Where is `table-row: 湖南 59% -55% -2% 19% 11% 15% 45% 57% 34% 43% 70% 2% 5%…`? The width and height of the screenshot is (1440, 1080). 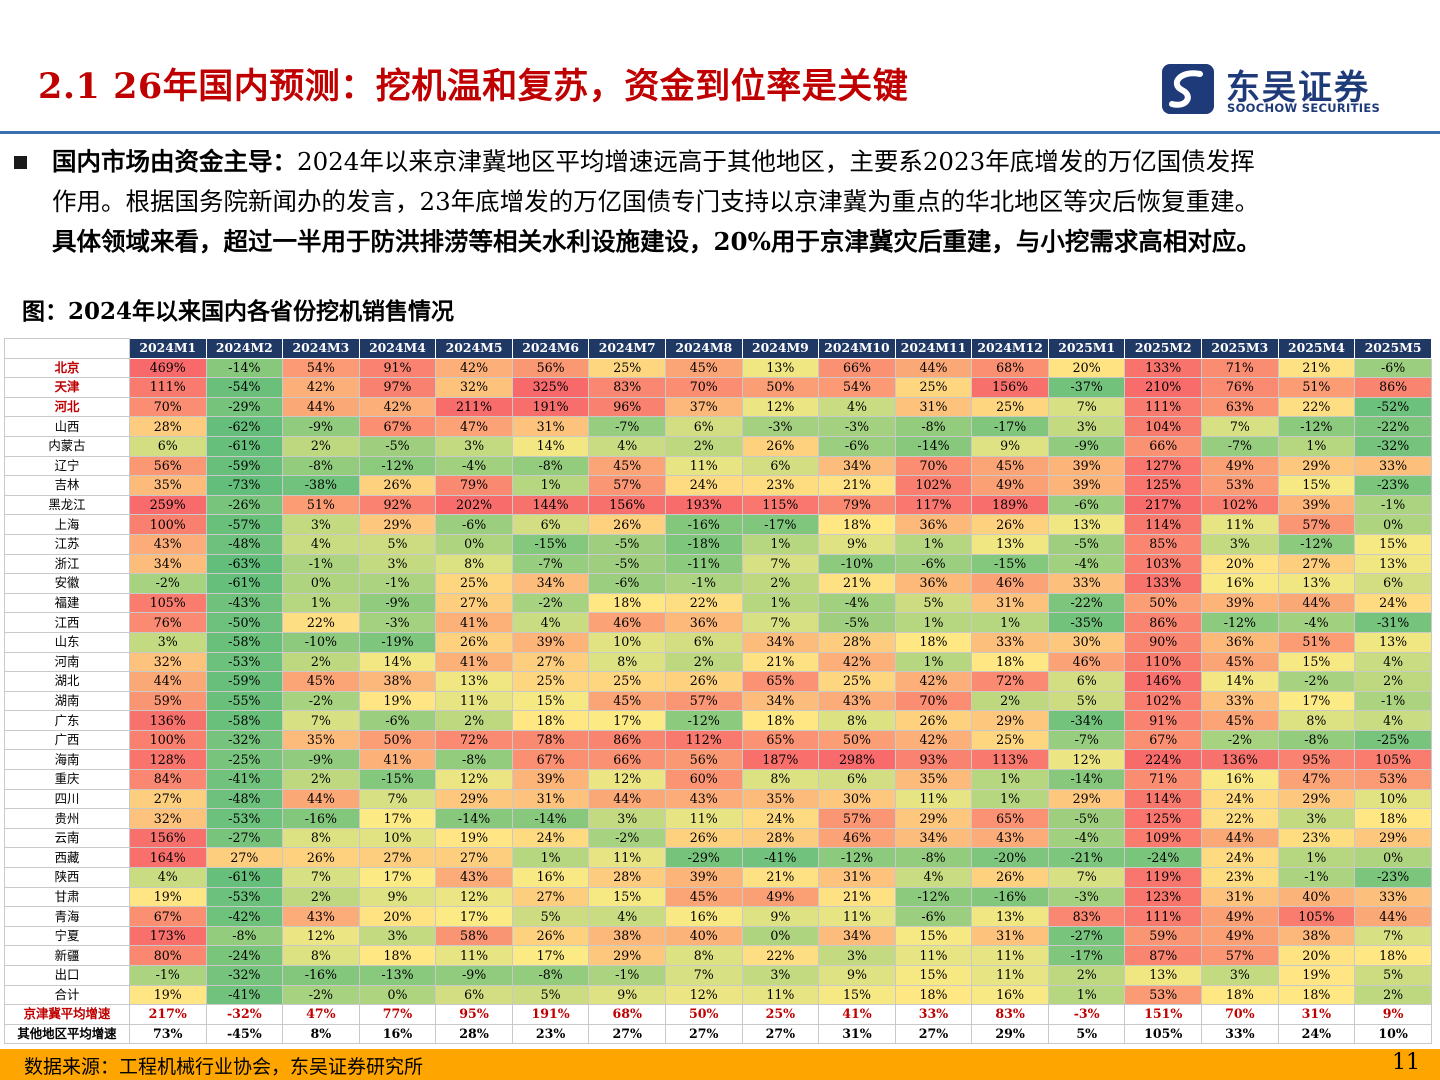
table-row: 湖南 59% -55% -2% 19% 11% 15% 45% 57% 34% 43% 70% 2% 5%… is located at coordinates (718, 701).